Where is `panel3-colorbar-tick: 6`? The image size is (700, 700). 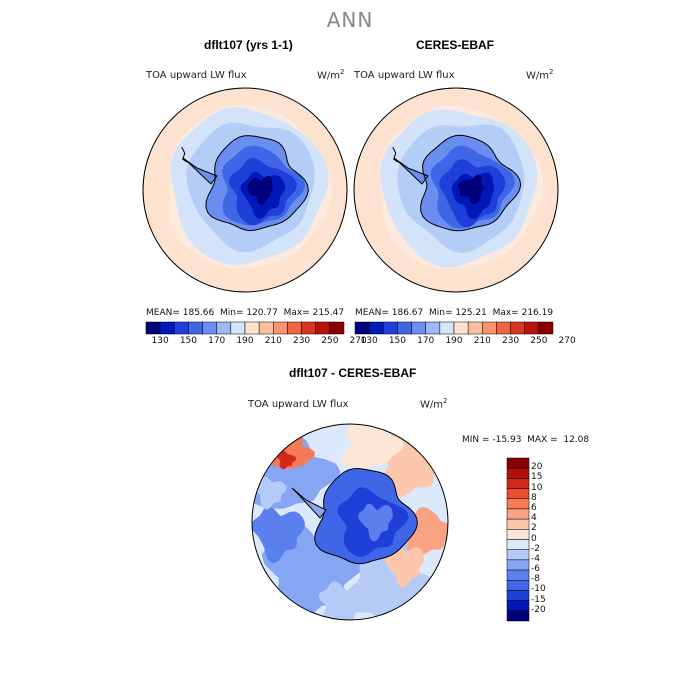
panel3-colorbar-tick: 6 is located at coordinates (534, 507).